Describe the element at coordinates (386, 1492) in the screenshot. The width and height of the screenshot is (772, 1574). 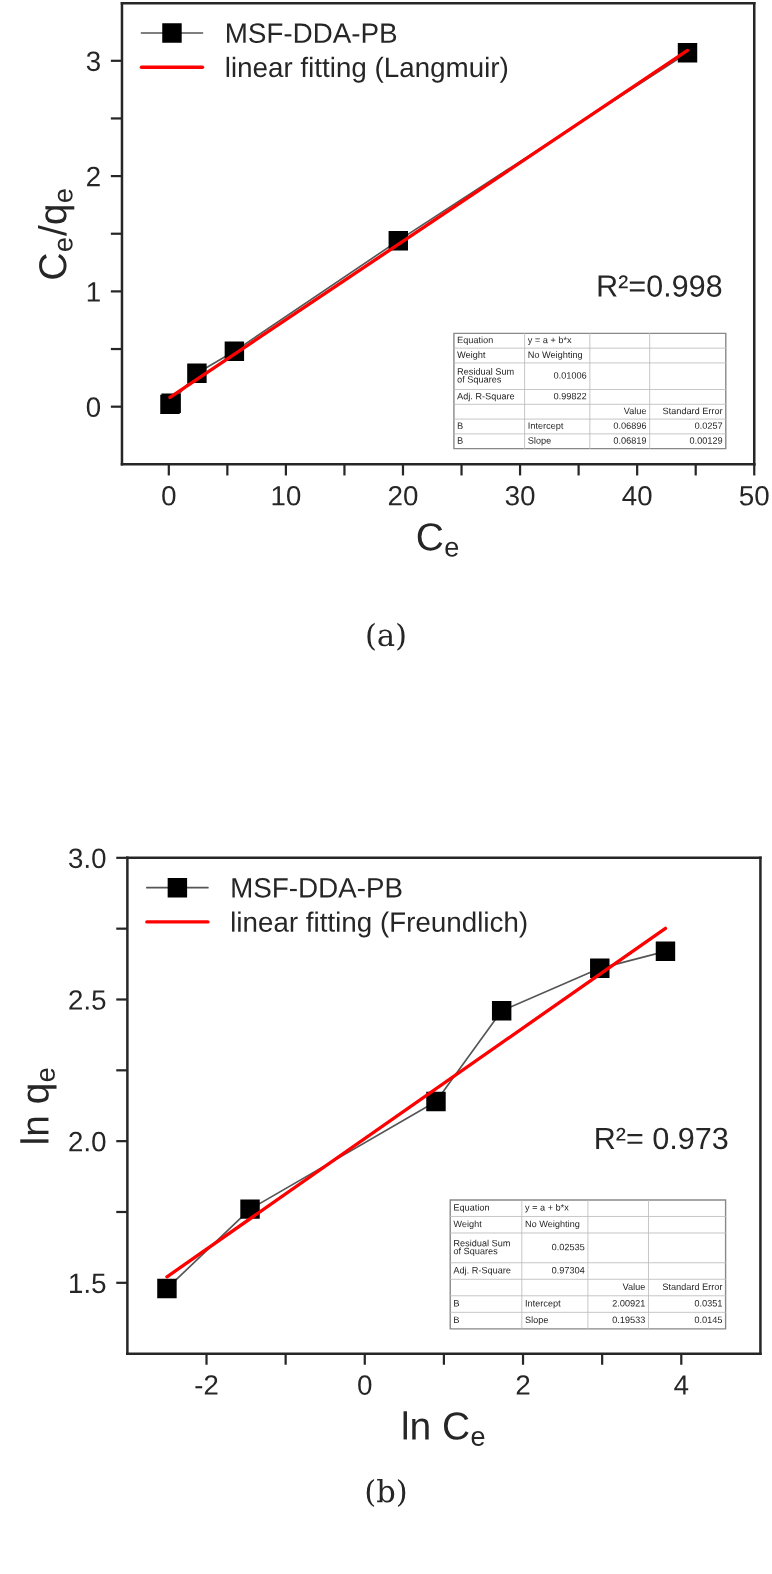
I see `text: (b)` at that location.